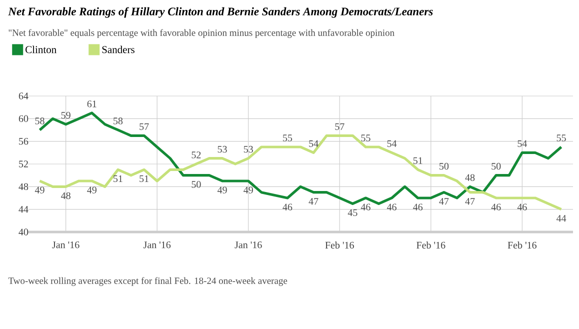 Image resolution: width=579 pixels, height=329 pixels. Describe the element at coordinates (65, 115) in the screenshot. I see `data-label: 59` at that location.